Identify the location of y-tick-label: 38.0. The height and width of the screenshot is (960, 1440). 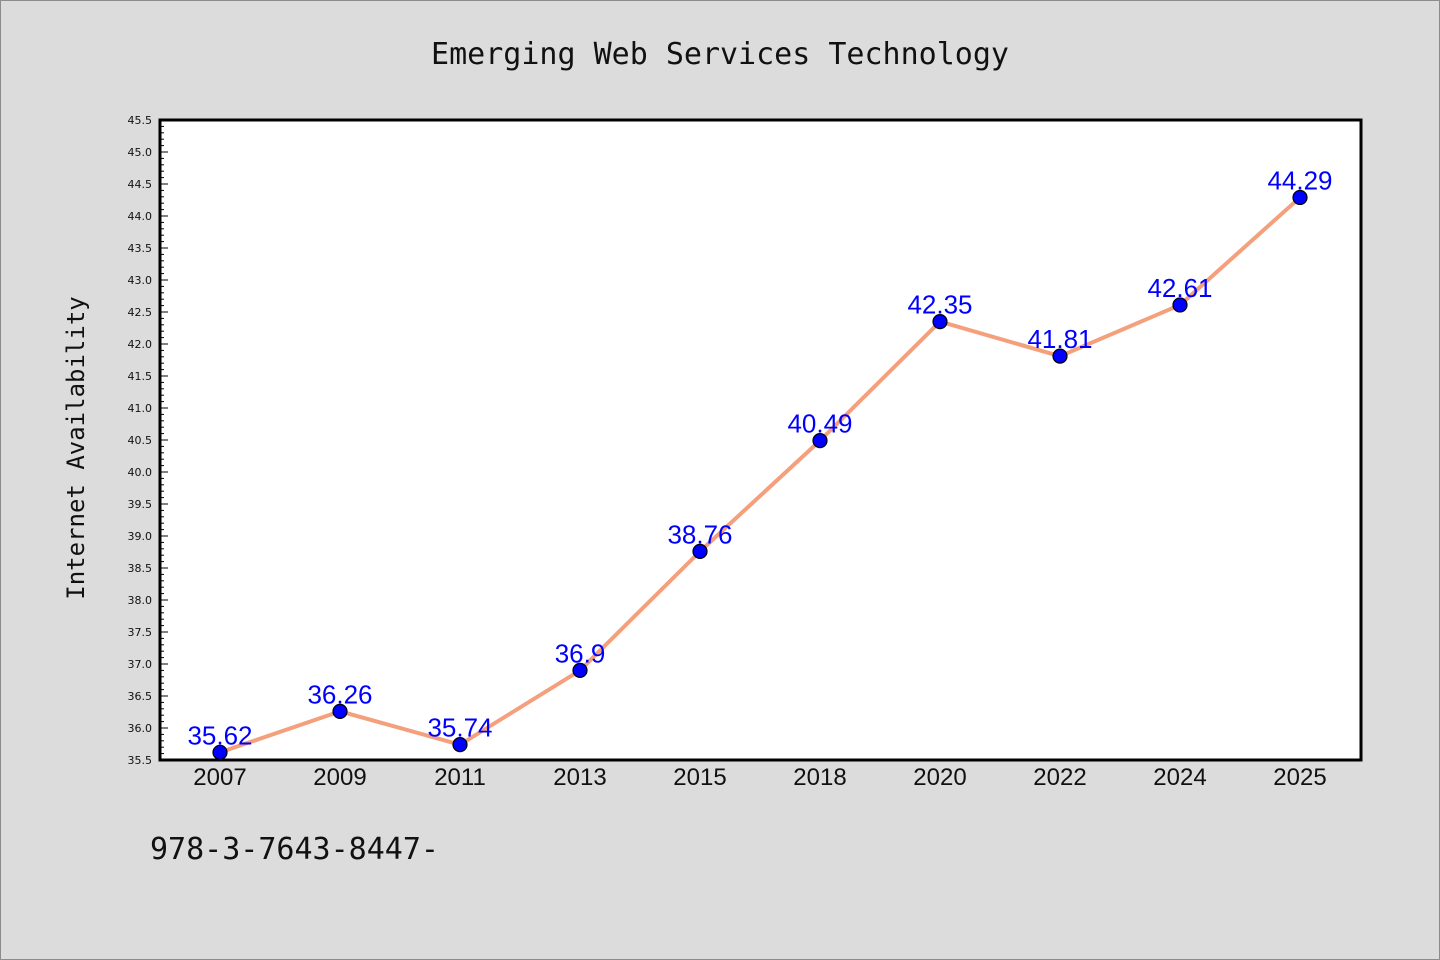
(140, 600).